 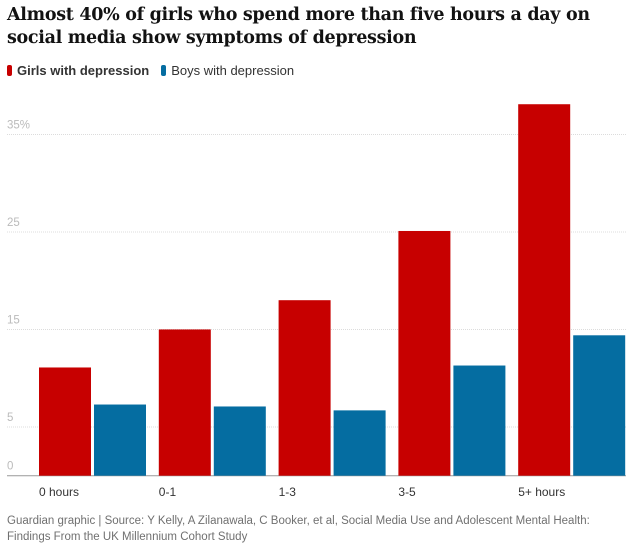 I want to click on x-tick-label: 3-5, so click(x=407, y=492).